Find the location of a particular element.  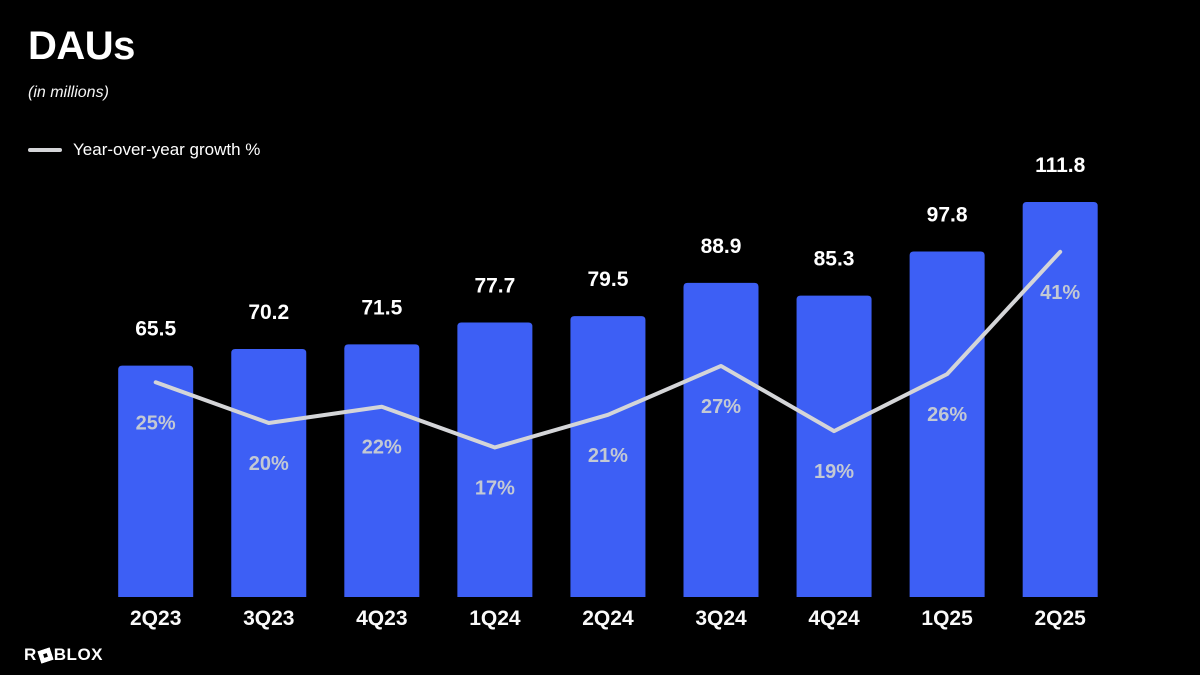

yoy-growth-label-3Q24: 27% is located at coordinates (721, 407).